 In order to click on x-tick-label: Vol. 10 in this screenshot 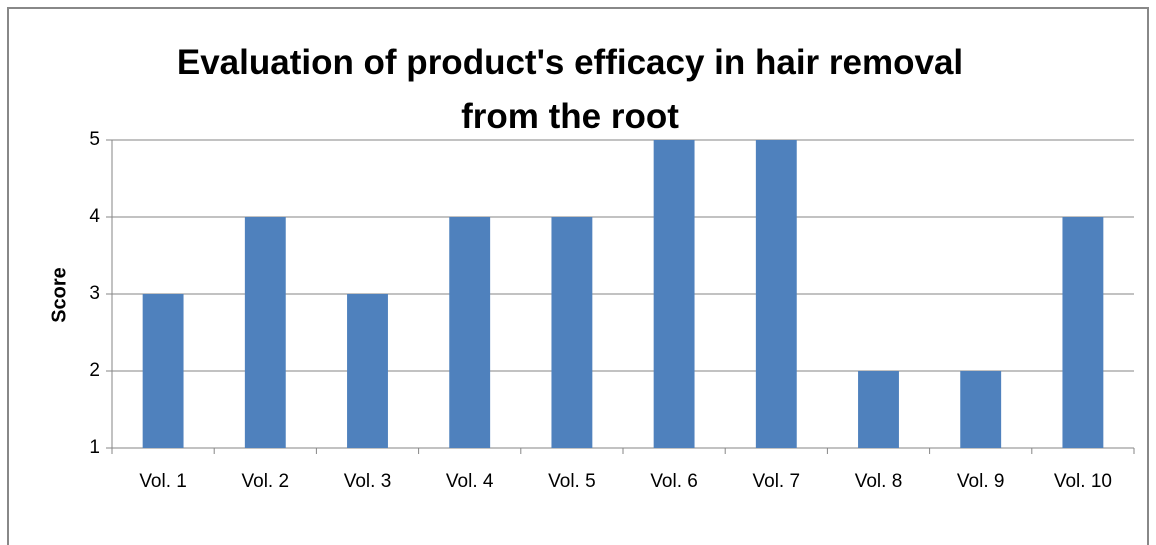, I will do `click(1083, 481)`.